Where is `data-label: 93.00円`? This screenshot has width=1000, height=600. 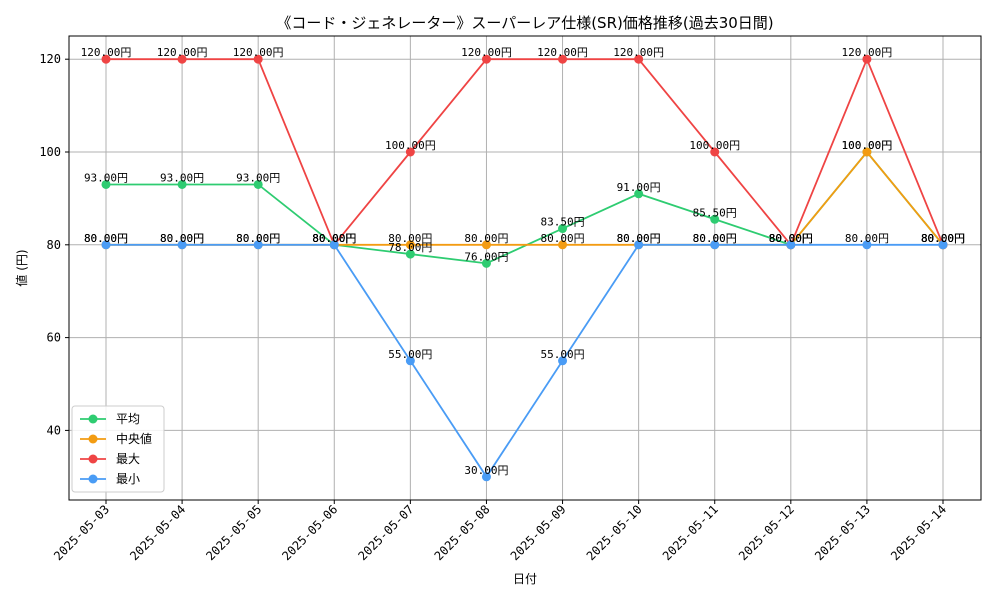 data-label: 93.00円 is located at coordinates (106, 177).